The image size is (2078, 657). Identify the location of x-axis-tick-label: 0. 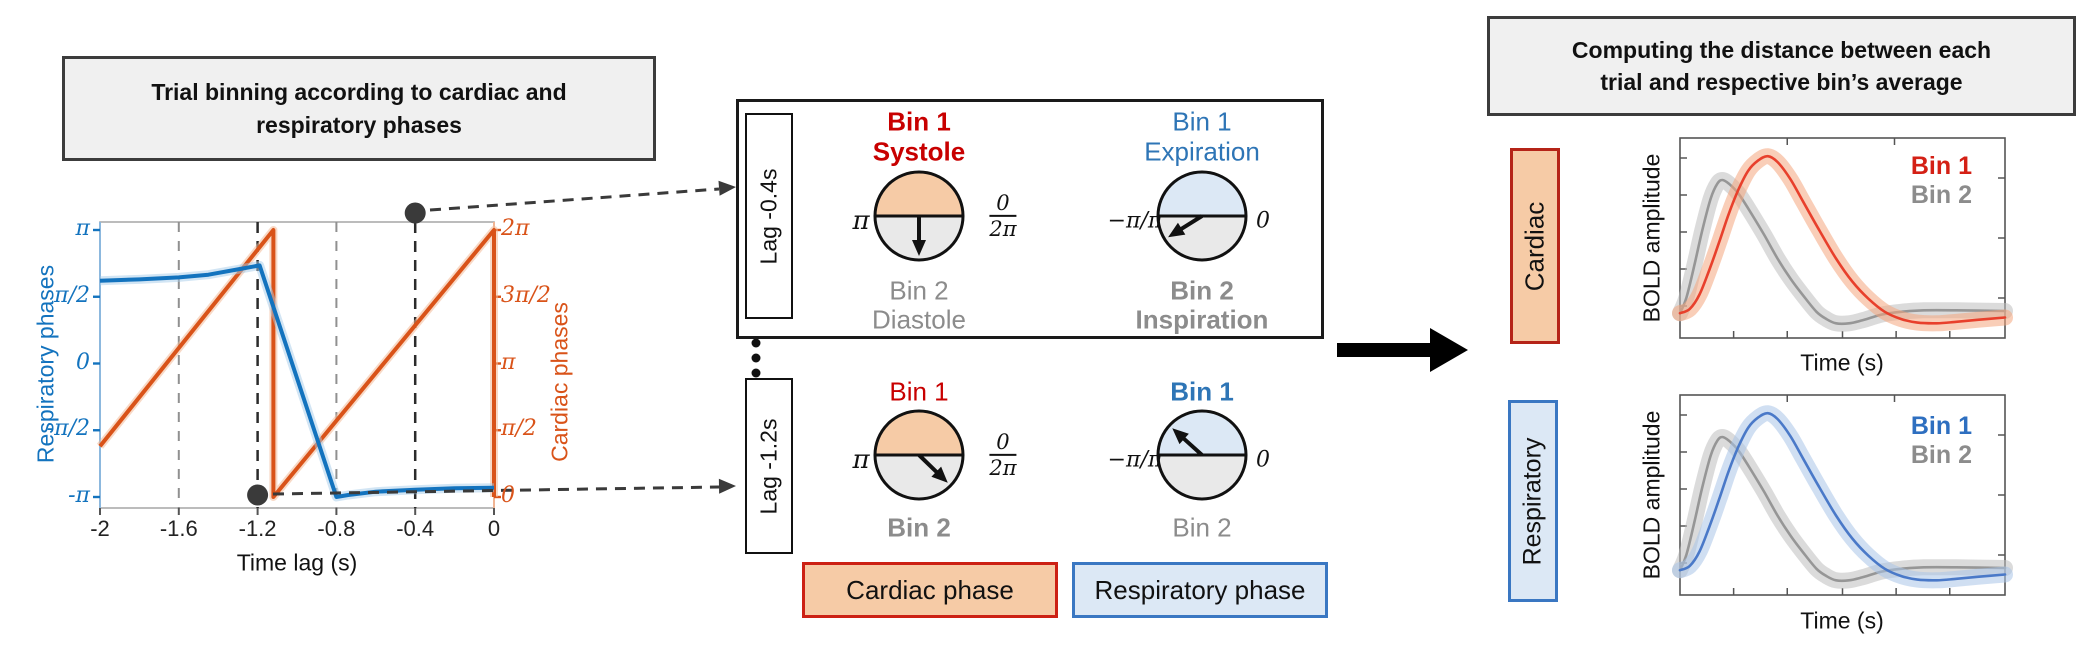
(494, 528).